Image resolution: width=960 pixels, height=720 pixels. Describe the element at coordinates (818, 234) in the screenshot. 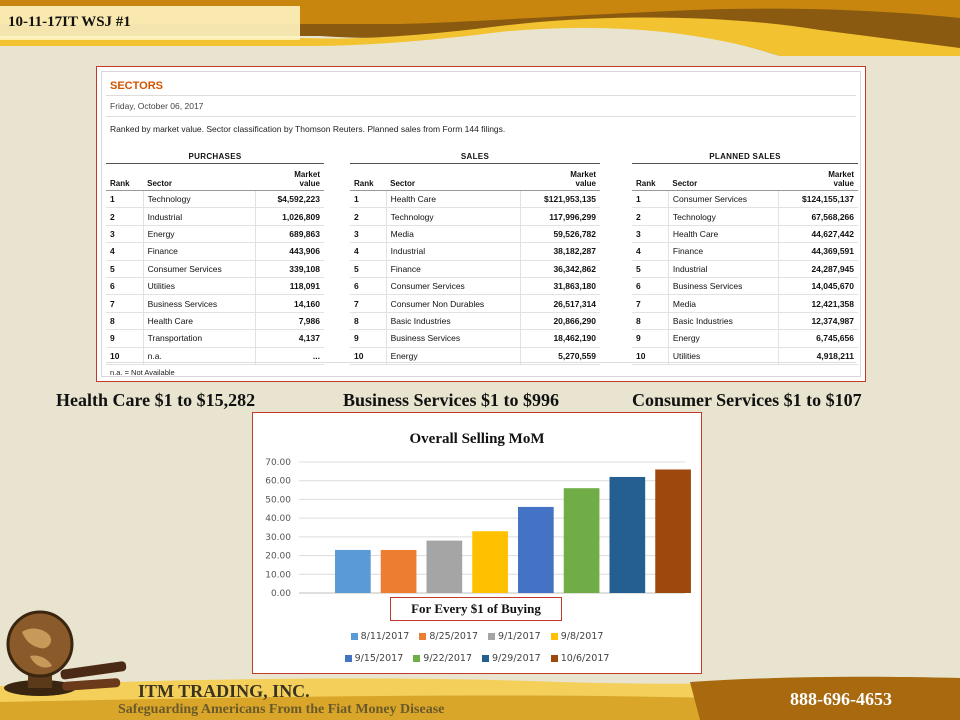

I see `cell-value: 44,627,442` at that location.